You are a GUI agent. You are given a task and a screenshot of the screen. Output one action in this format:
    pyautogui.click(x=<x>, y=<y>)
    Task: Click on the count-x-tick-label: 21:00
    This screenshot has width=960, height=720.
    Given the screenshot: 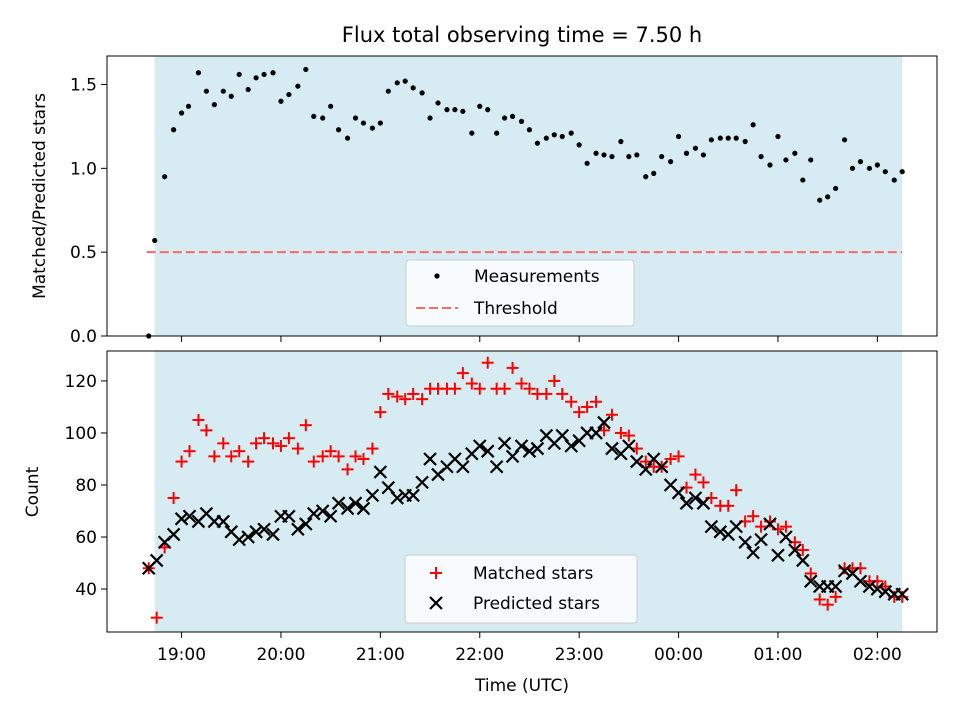 What is the action you would take?
    pyautogui.click(x=380, y=655)
    